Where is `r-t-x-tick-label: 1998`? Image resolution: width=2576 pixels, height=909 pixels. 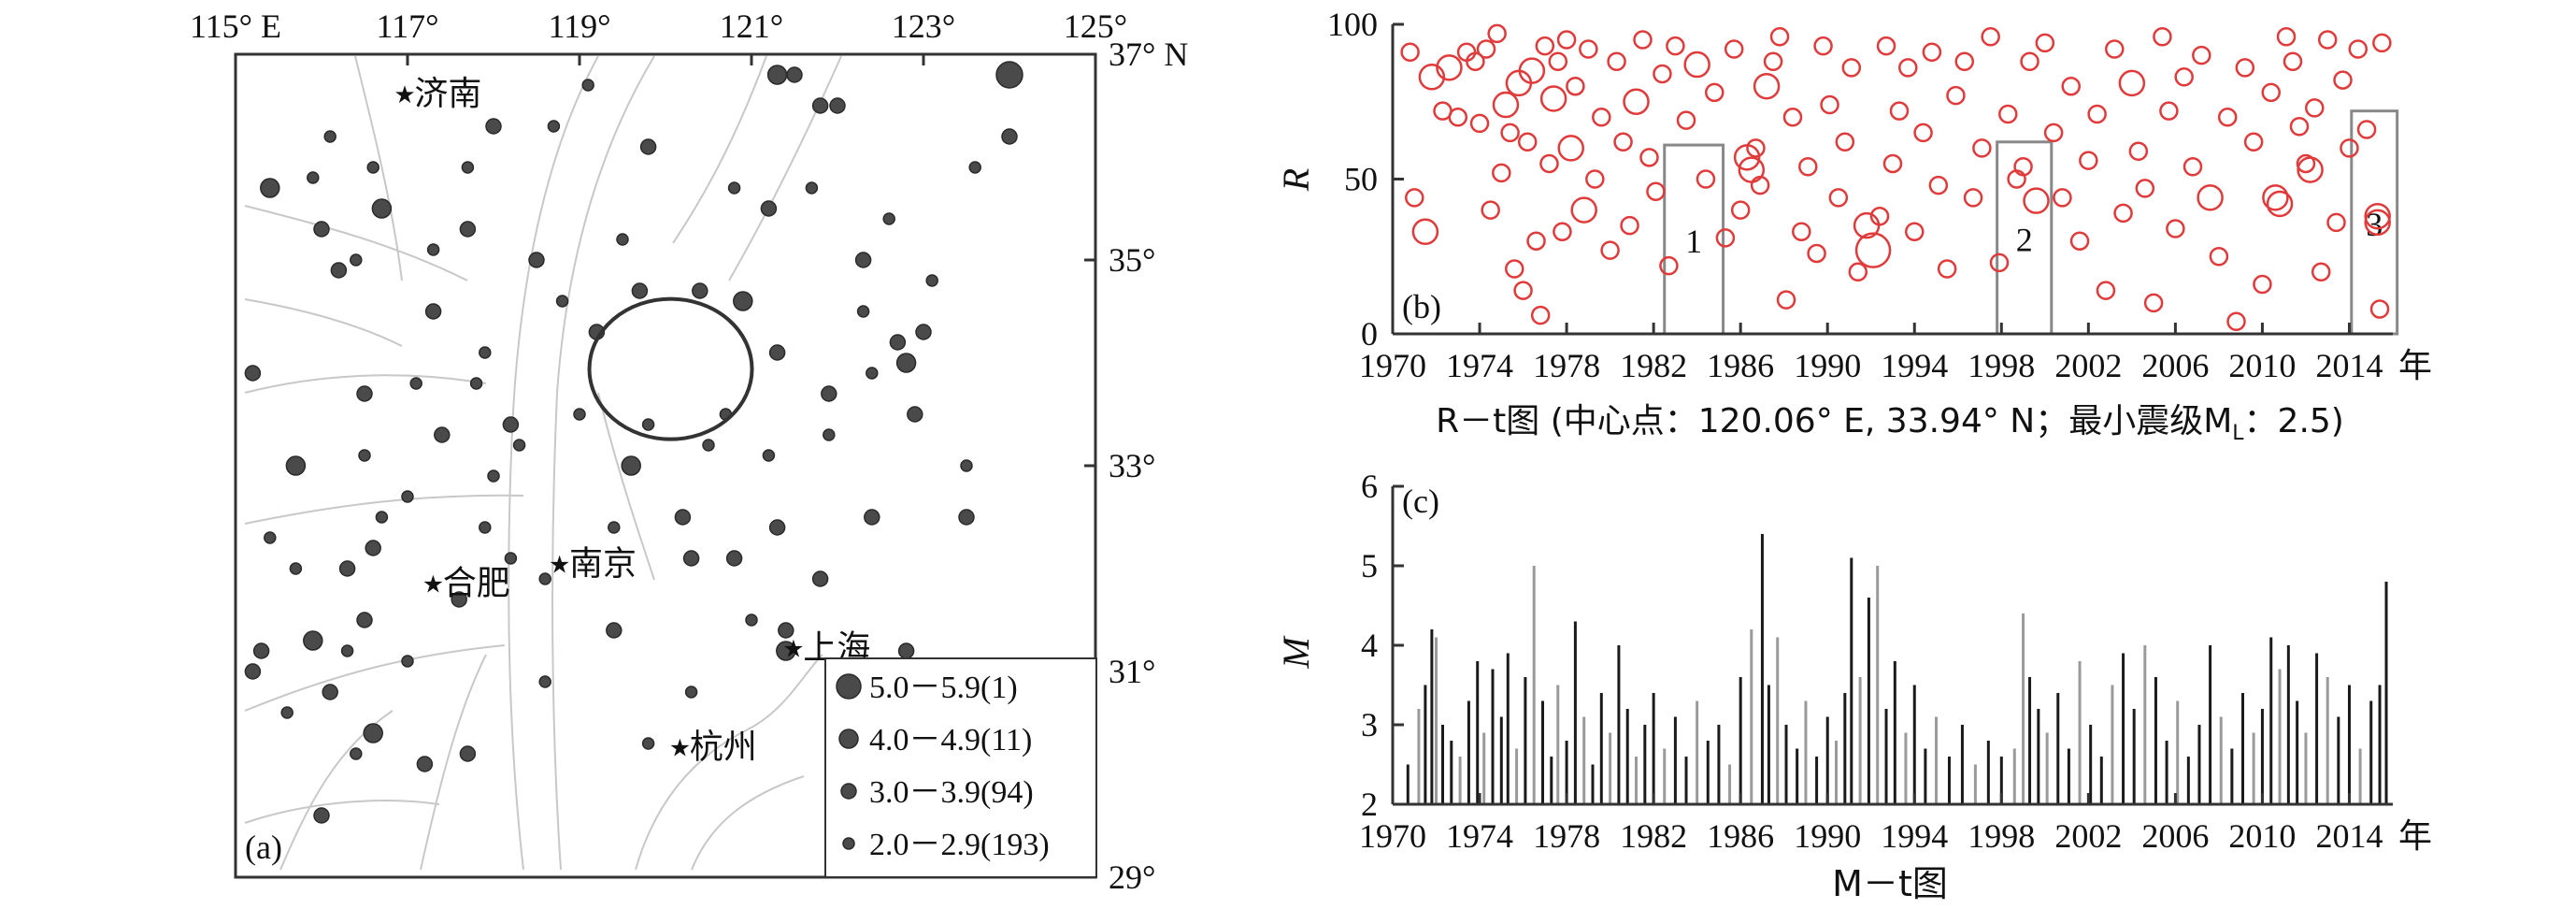 r-t-x-tick-label: 1998 is located at coordinates (2001, 365).